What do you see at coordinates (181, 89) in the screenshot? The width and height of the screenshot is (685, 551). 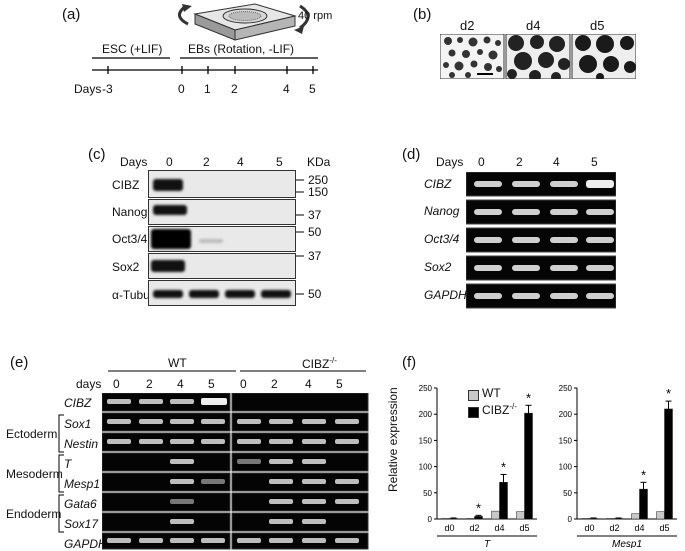 I see `day-tick-label: 0` at bounding box center [181, 89].